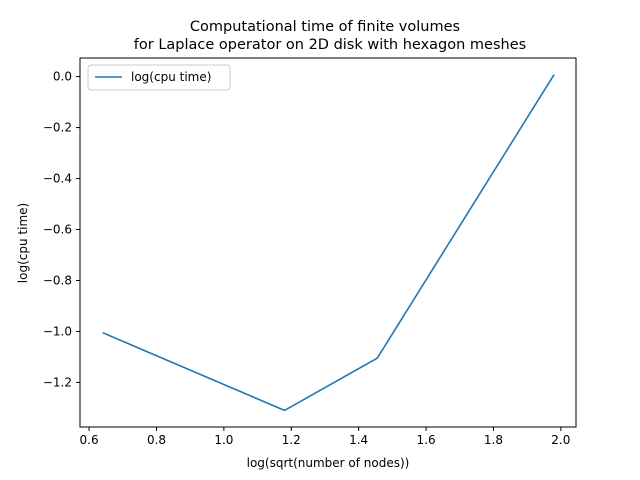  I want to click on y-axis-label: log(cpu time), so click(23, 243).